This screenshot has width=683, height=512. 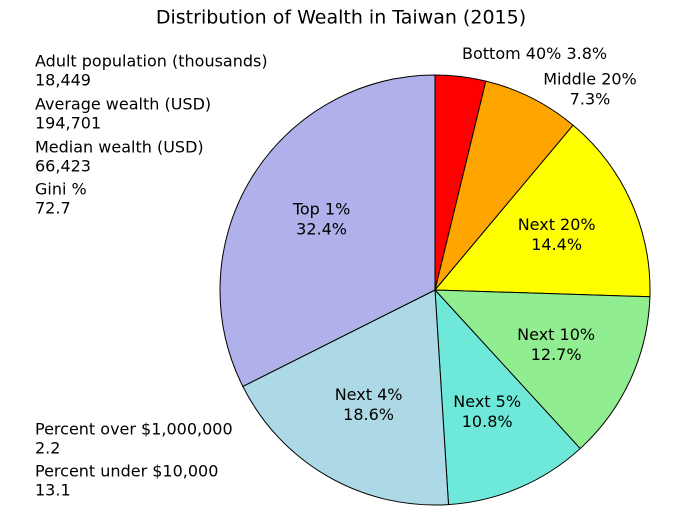 I want to click on category-label: Next 20%, so click(x=557, y=224).